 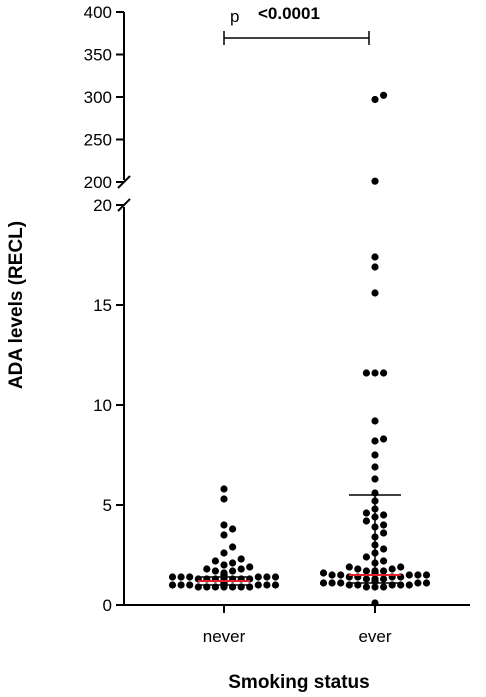 What do you see at coordinates (102, 405) in the screenshot?
I see `y-tick-label: 10` at bounding box center [102, 405].